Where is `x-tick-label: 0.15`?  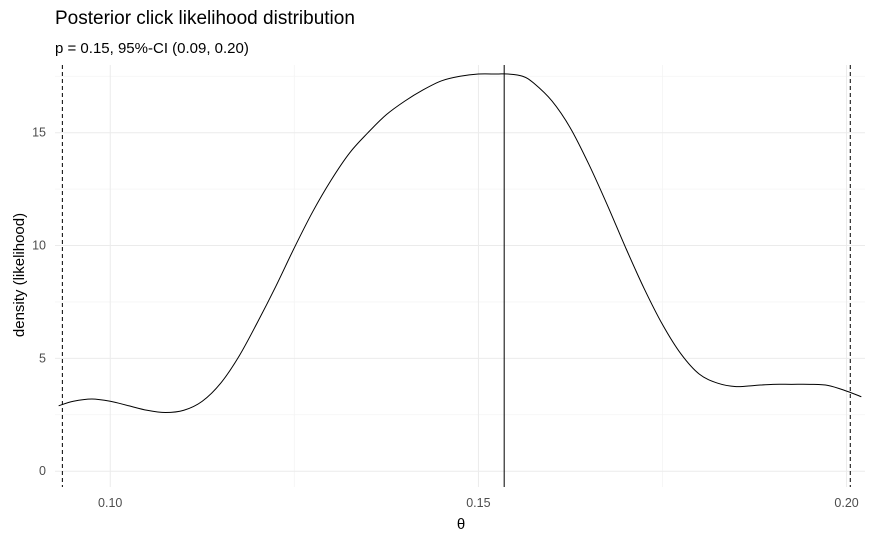 x-tick-label: 0.15 is located at coordinates (478, 503).